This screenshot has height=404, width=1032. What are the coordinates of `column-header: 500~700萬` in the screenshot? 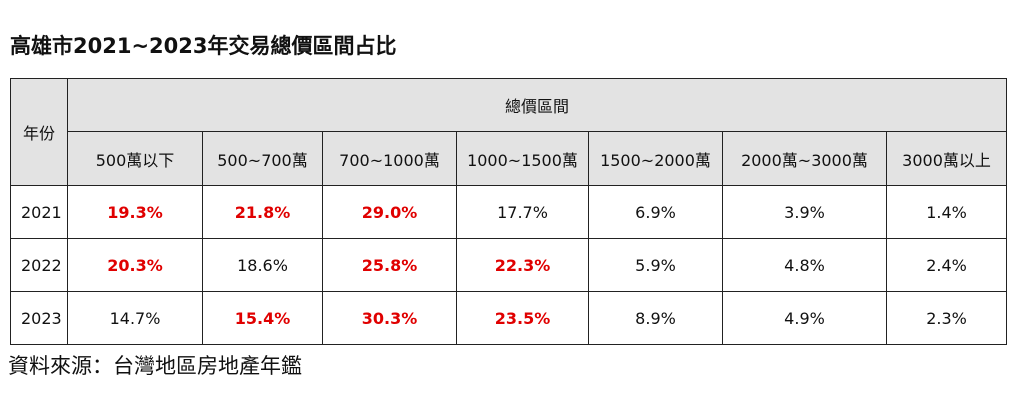 It's located at (262, 158).